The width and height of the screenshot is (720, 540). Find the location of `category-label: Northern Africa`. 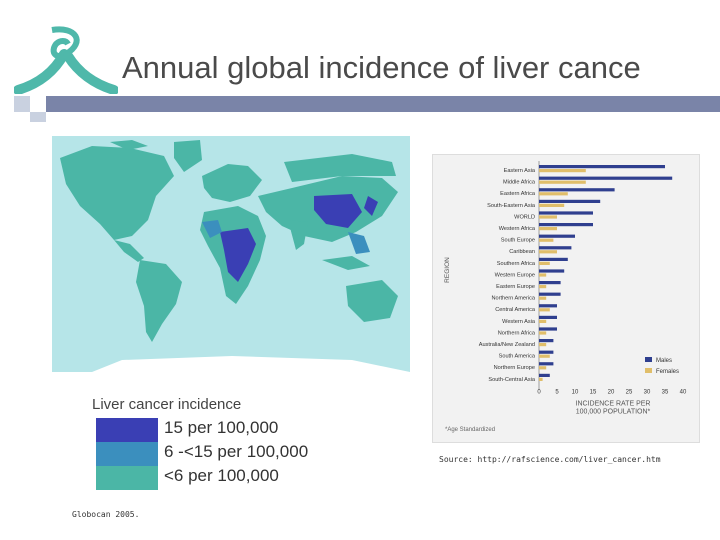

category-label: Northern Africa is located at coordinates (517, 333).